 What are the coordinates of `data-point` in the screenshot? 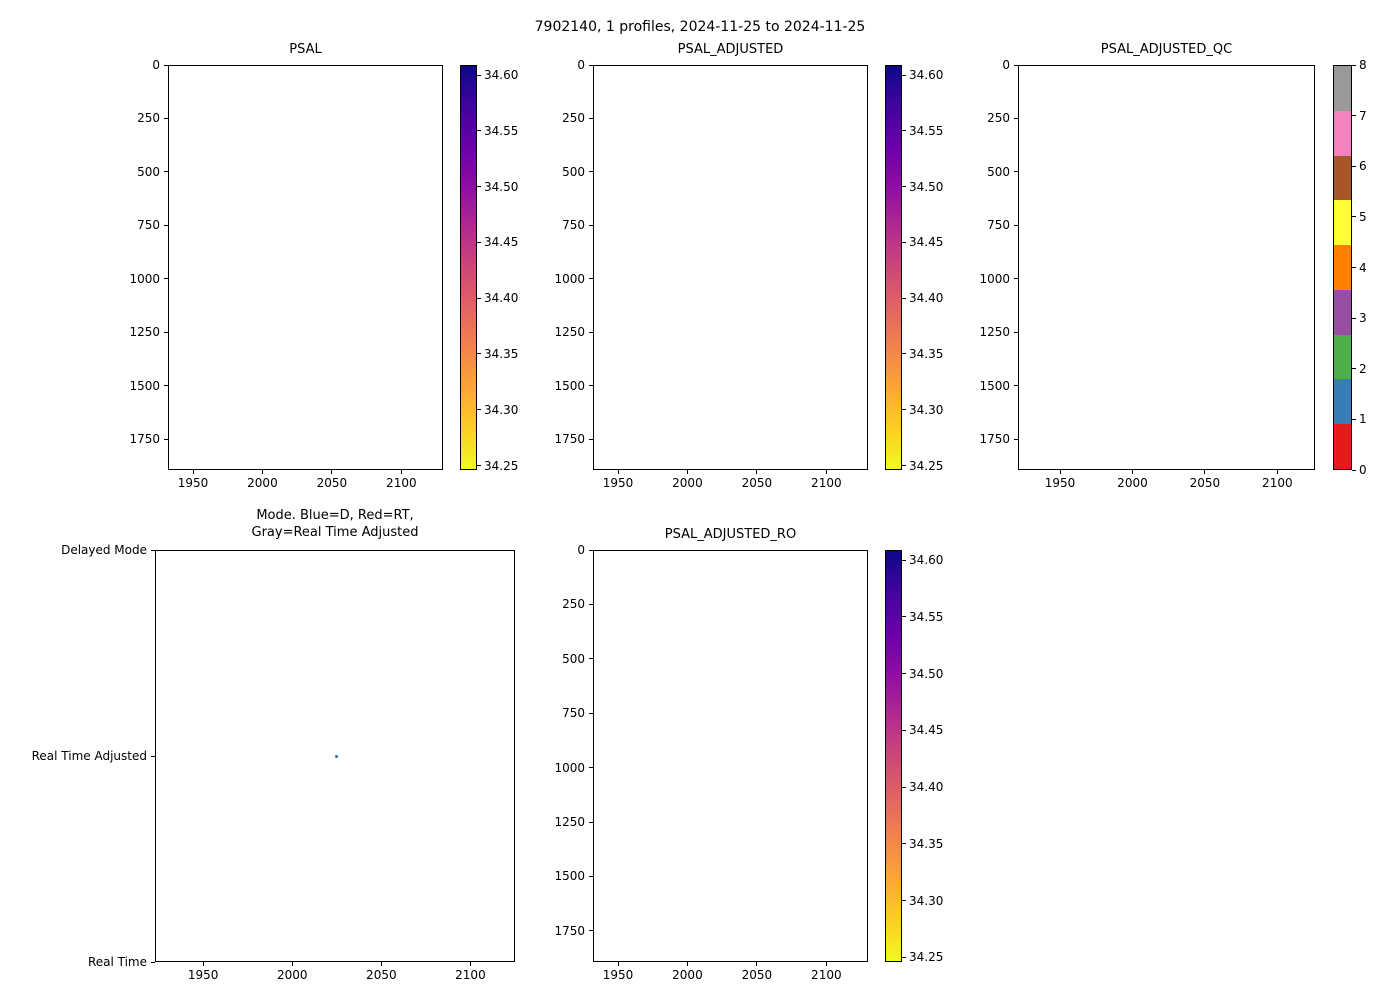 It's located at (337, 756).